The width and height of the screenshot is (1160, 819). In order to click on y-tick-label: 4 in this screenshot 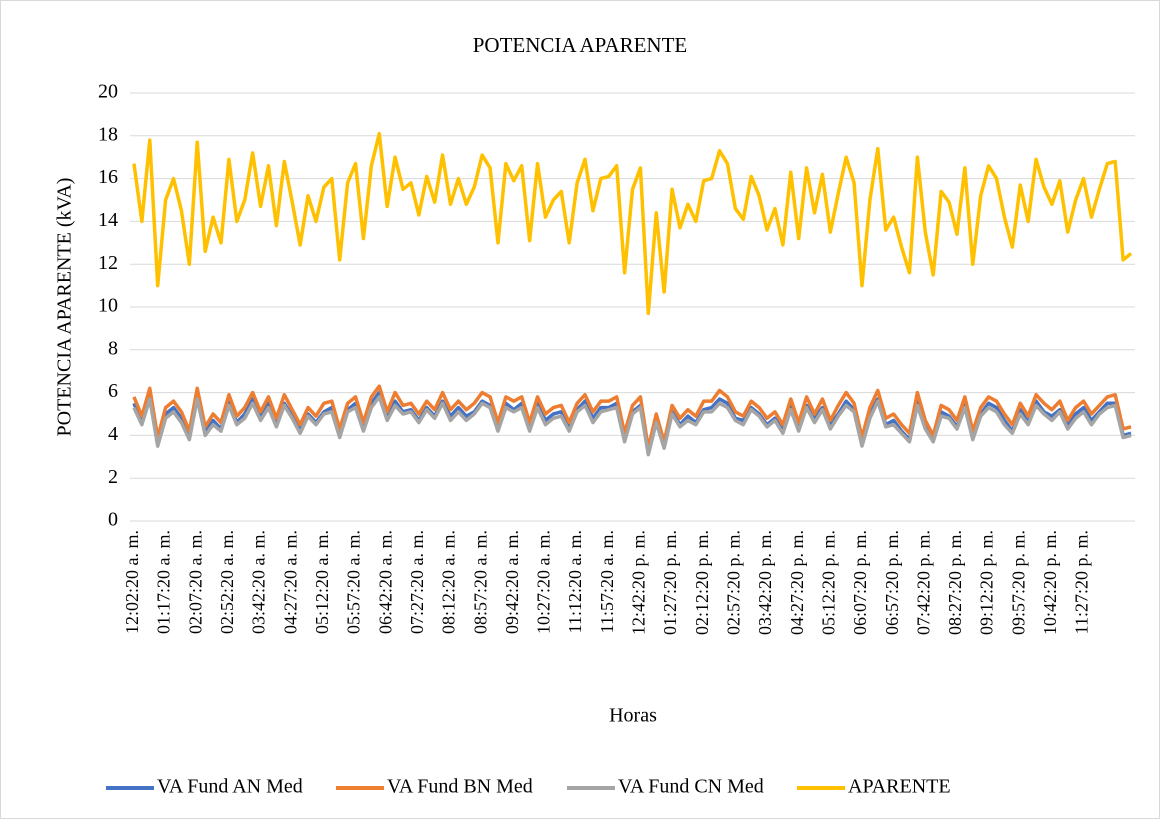, I will do `click(113, 434)`.